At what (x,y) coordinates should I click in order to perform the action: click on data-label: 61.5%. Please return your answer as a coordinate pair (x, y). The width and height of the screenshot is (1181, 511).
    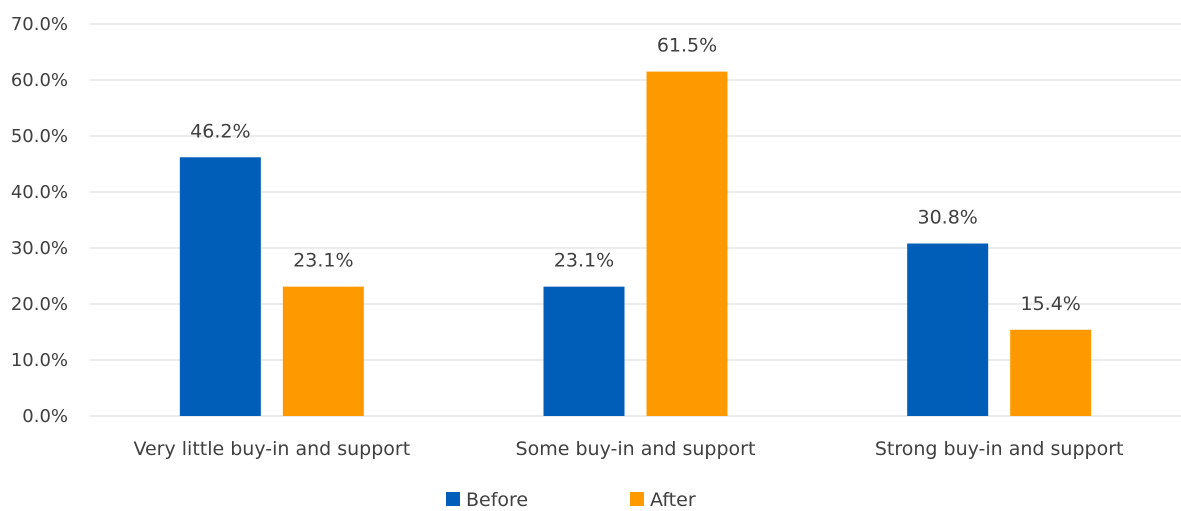
    Looking at the image, I should click on (687, 46).